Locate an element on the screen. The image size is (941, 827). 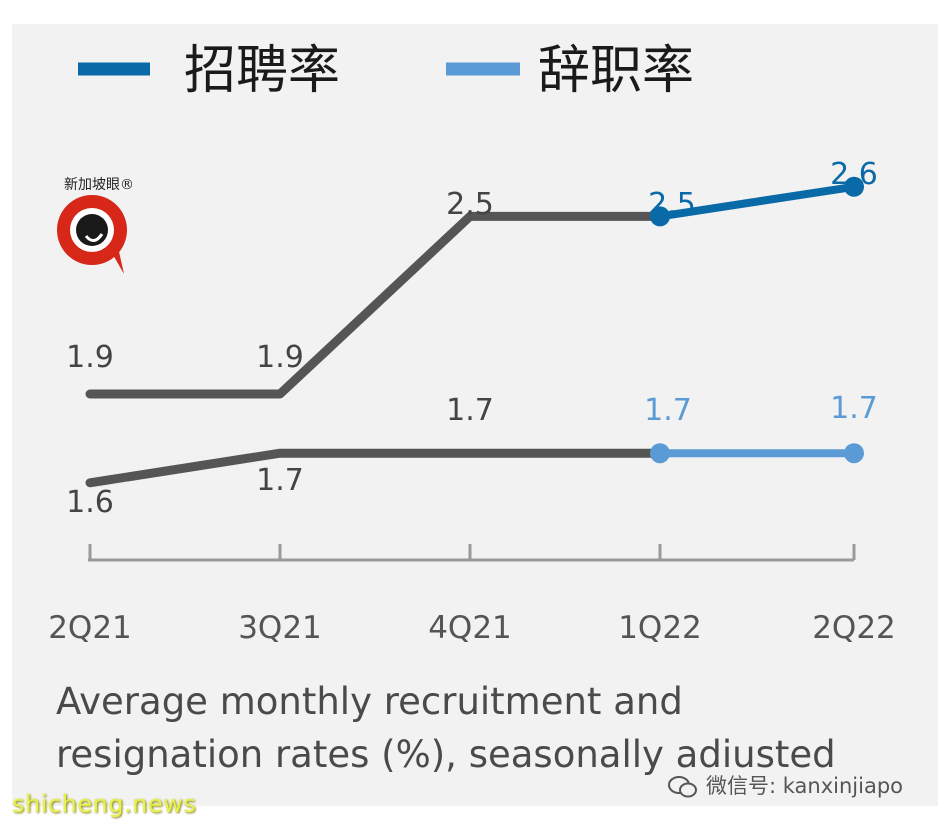
watermark-right: 微信号: kanxinjiapo is located at coordinates (785, 785).